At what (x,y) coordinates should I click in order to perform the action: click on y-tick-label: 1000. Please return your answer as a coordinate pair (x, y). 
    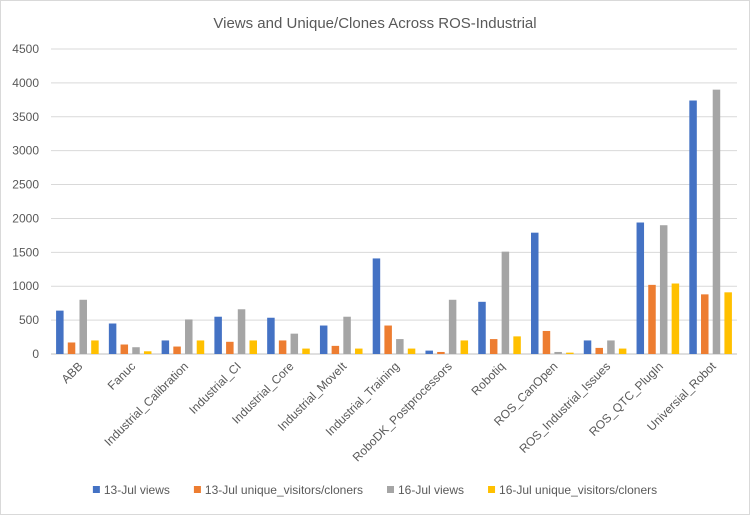
    Looking at the image, I should click on (25, 286).